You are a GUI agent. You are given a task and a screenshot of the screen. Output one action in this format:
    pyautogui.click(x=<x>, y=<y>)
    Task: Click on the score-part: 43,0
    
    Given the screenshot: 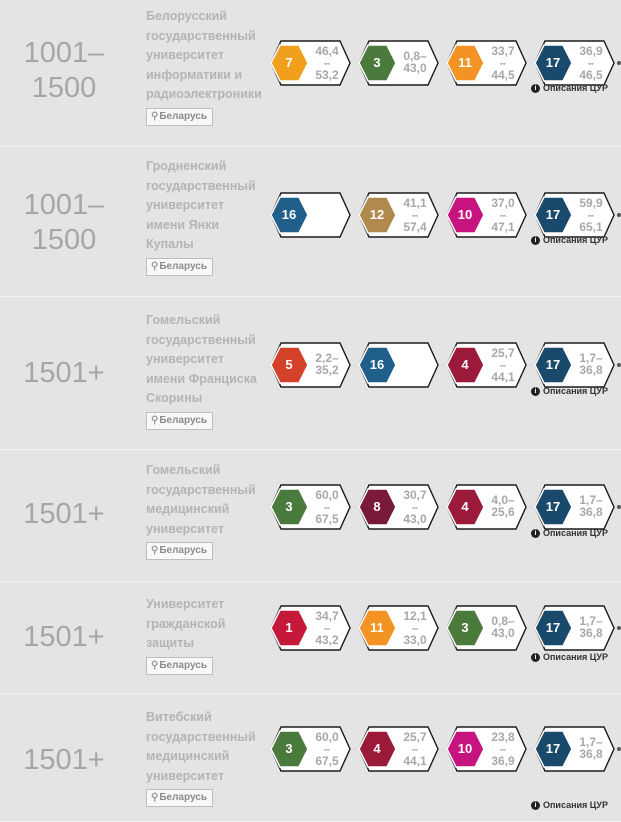 What is the action you would take?
    pyautogui.click(x=415, y=519)
    